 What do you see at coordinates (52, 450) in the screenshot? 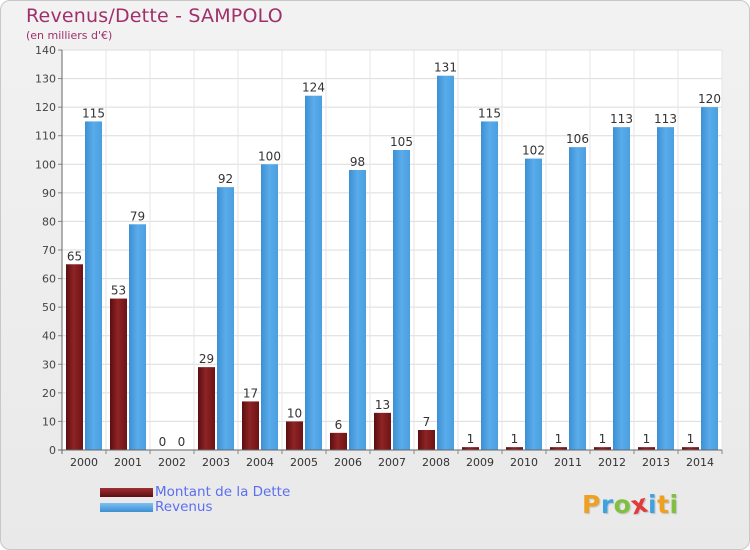
I see `y-tick-label: 0` at bounding box center [52, 450].